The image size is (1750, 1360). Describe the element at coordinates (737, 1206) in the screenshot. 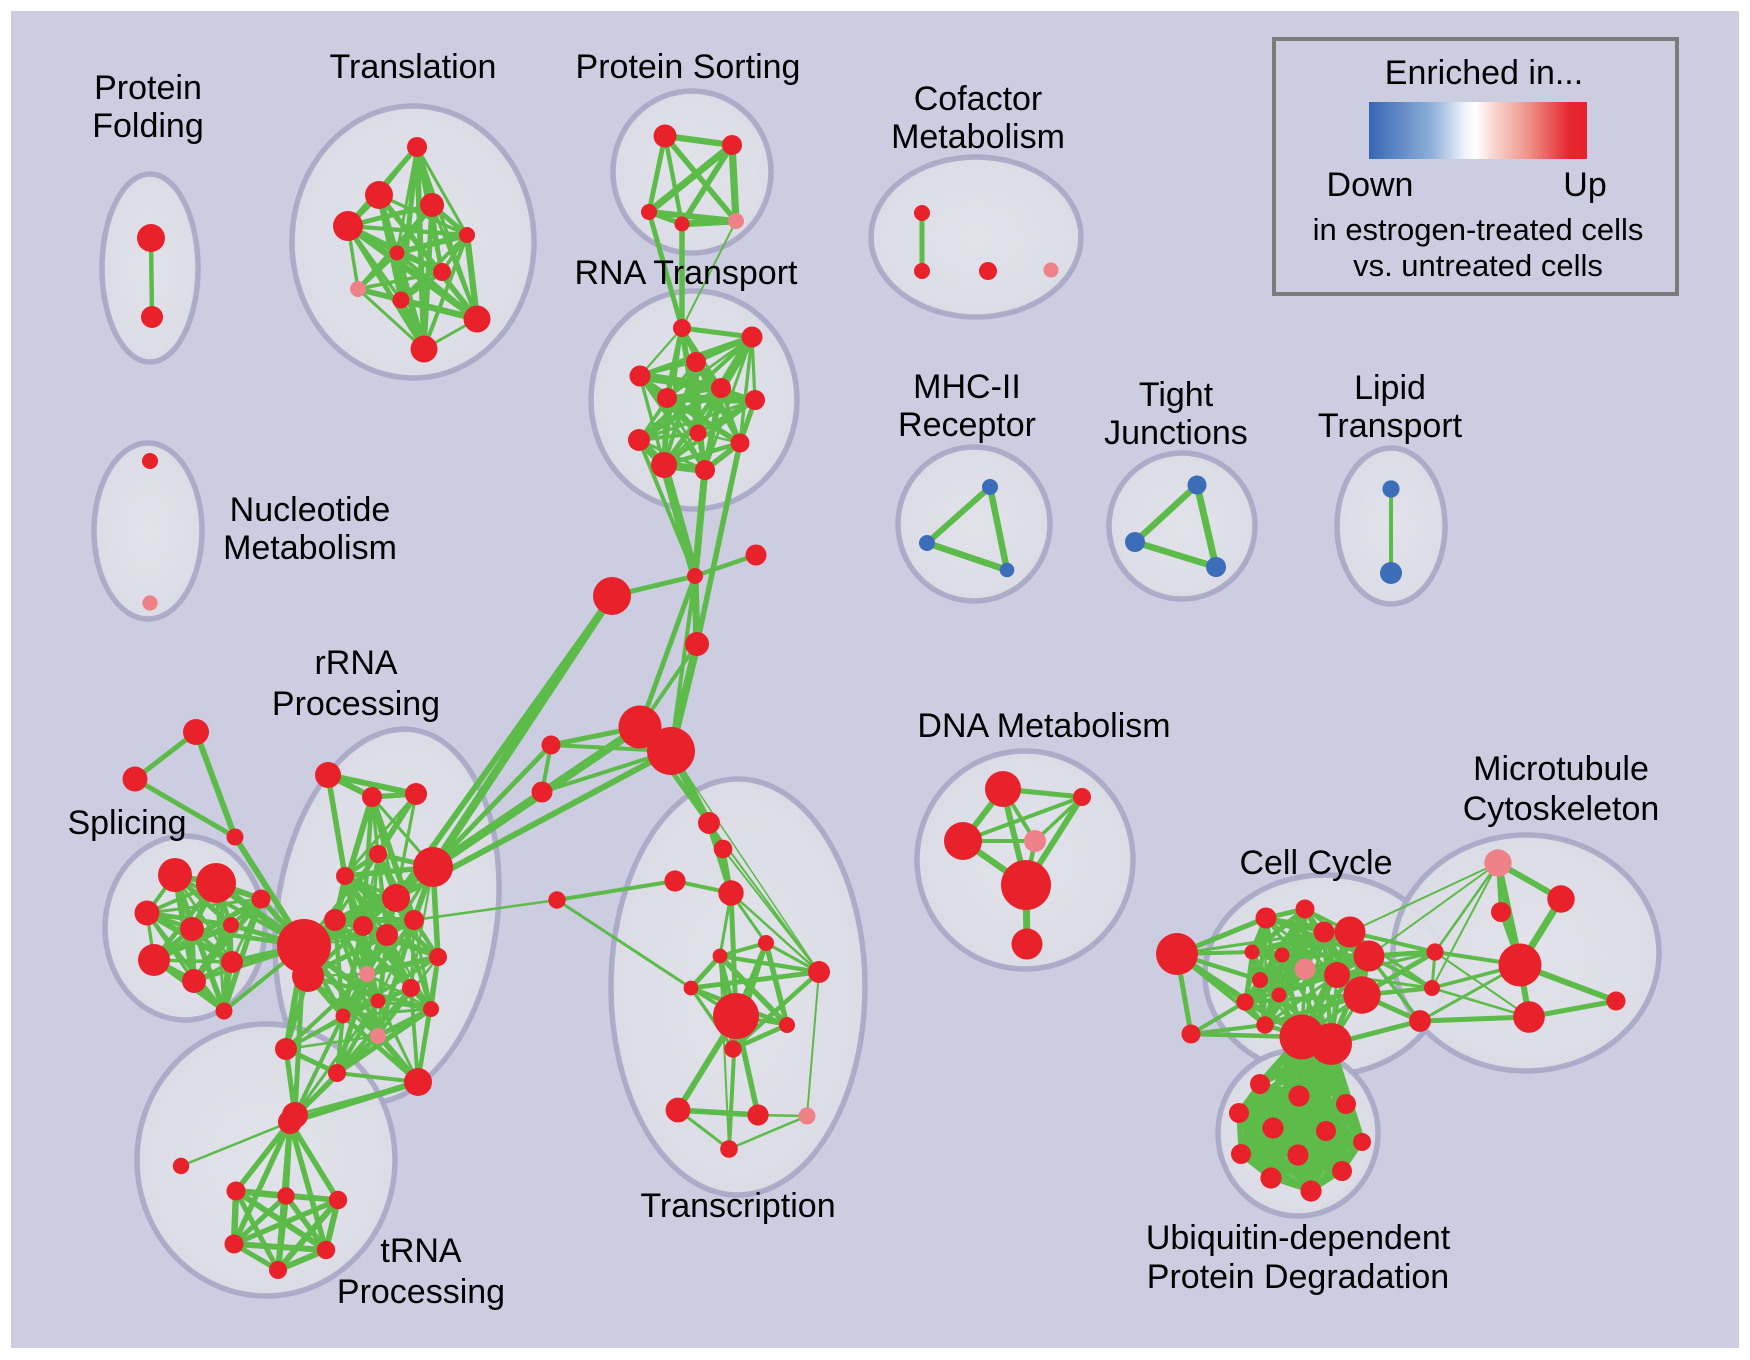

I see `svg-text: Transcription` at that location.